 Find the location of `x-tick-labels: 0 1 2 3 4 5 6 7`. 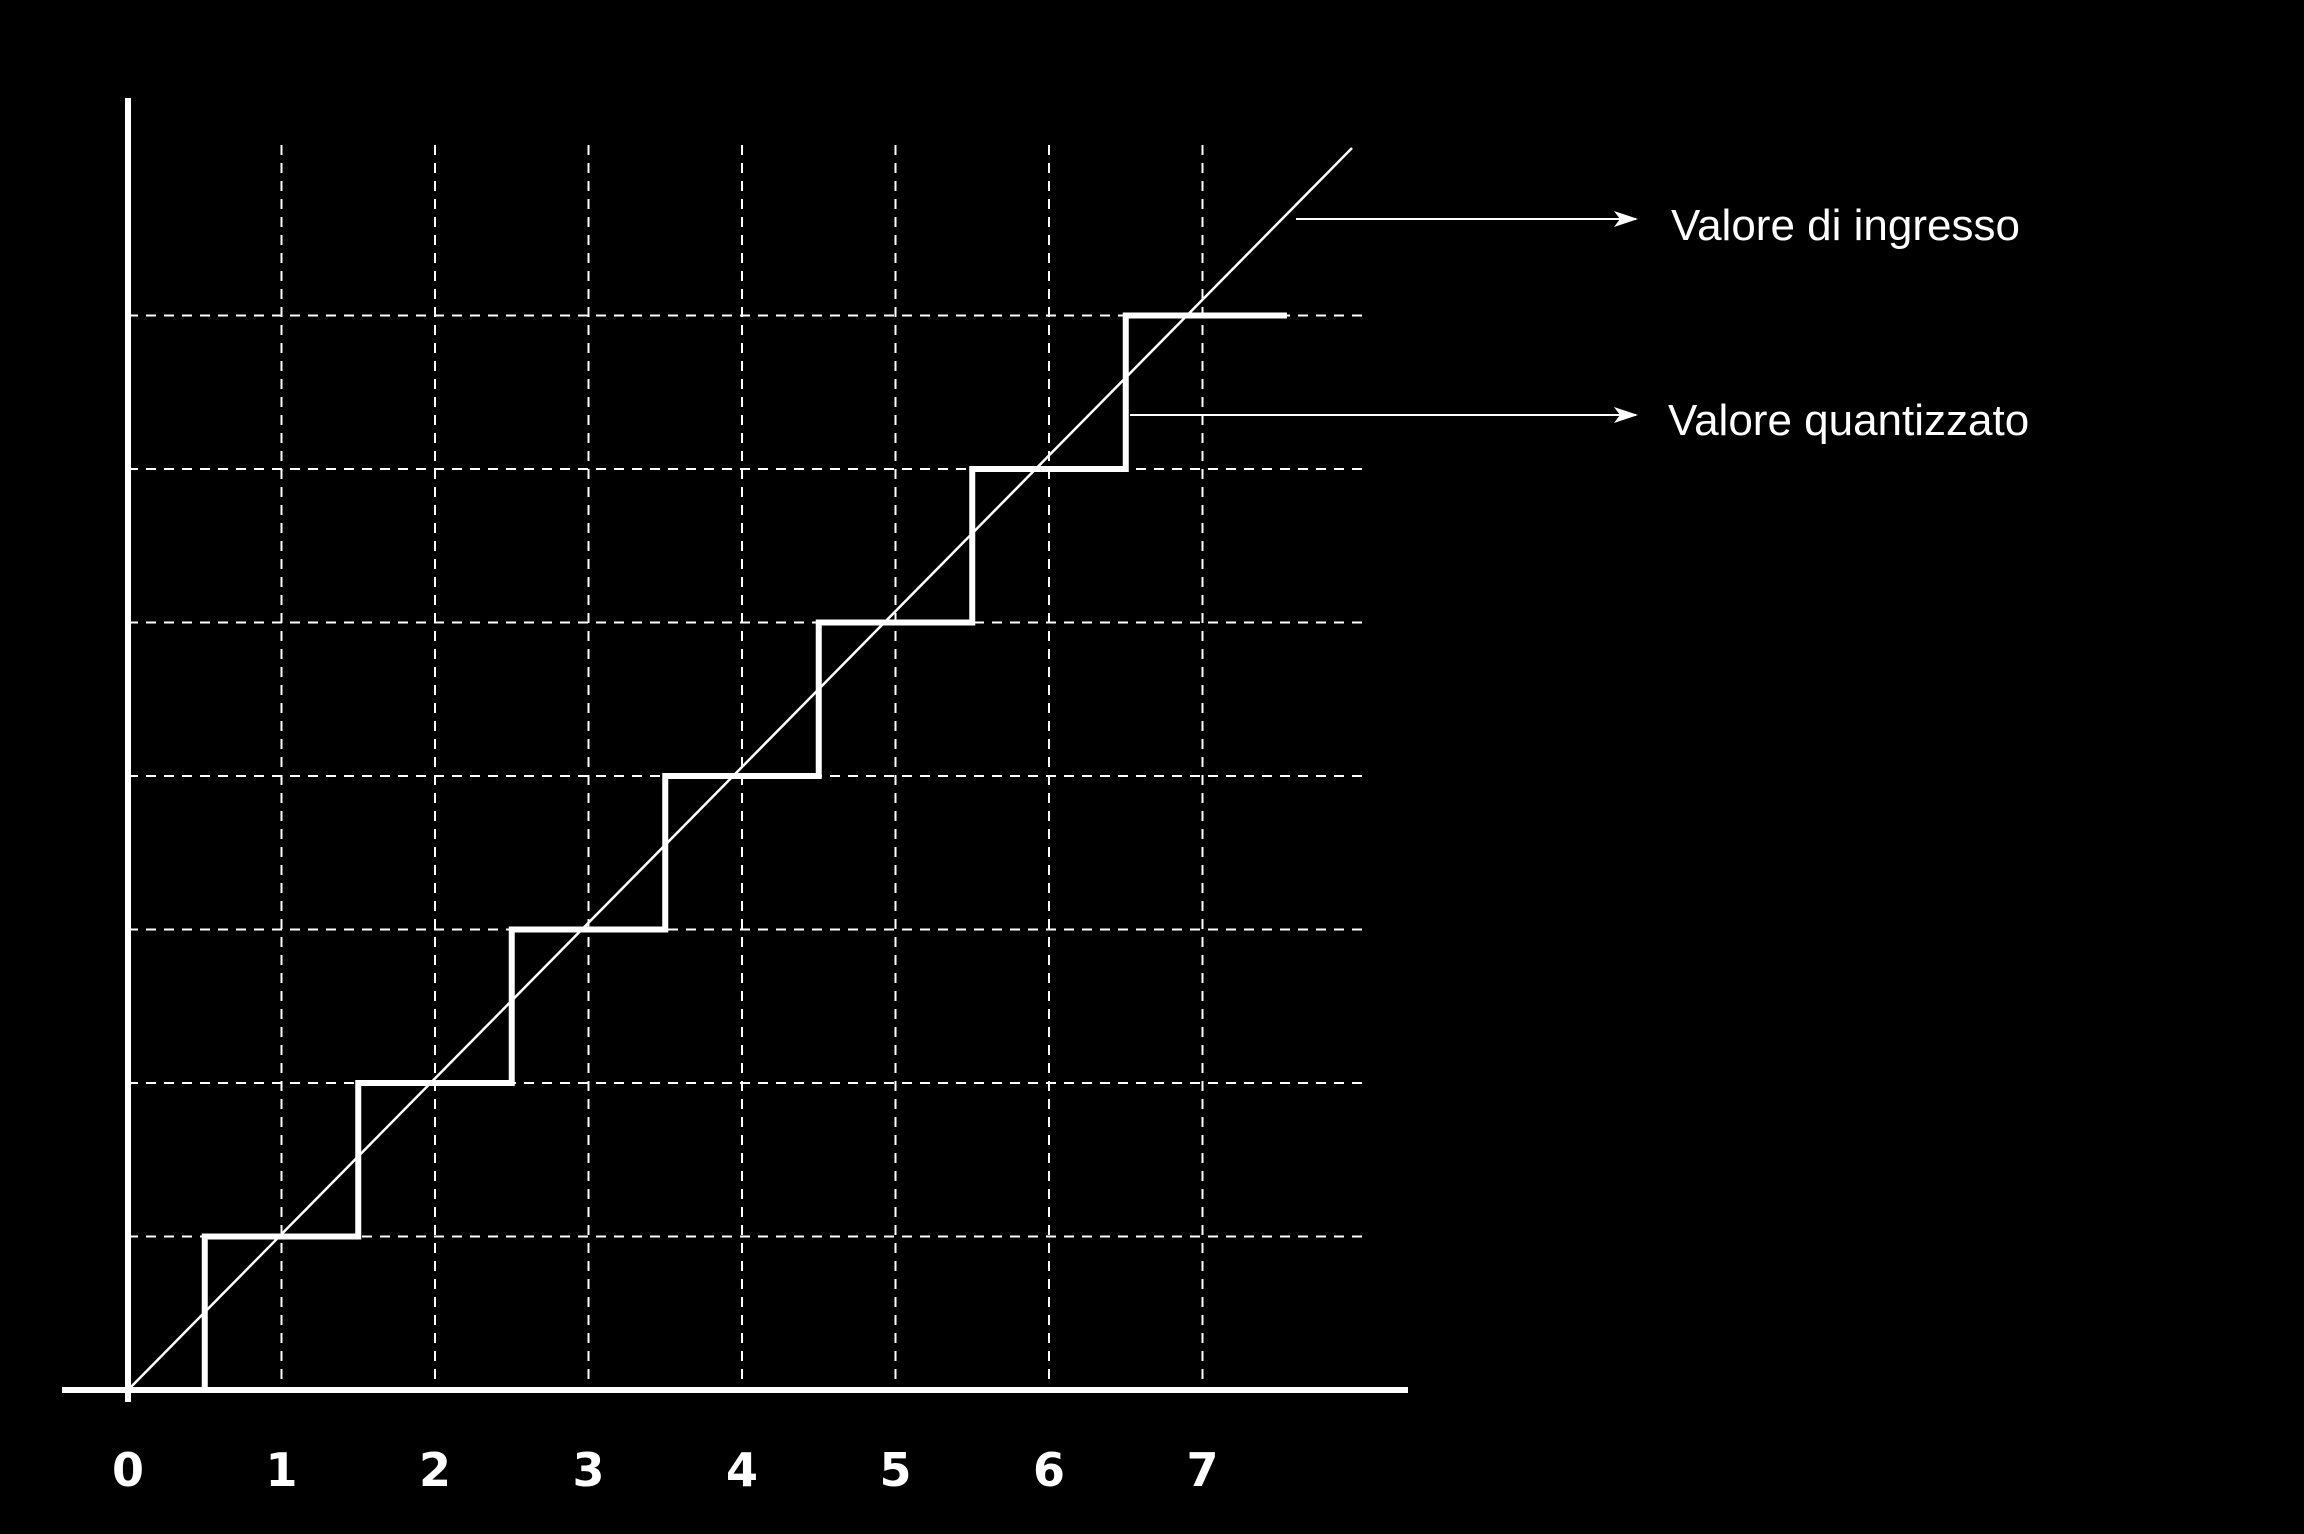

x-tick-labels: 0 1 2 3 4 5 6 7 is located at coordinates (665, 1470).